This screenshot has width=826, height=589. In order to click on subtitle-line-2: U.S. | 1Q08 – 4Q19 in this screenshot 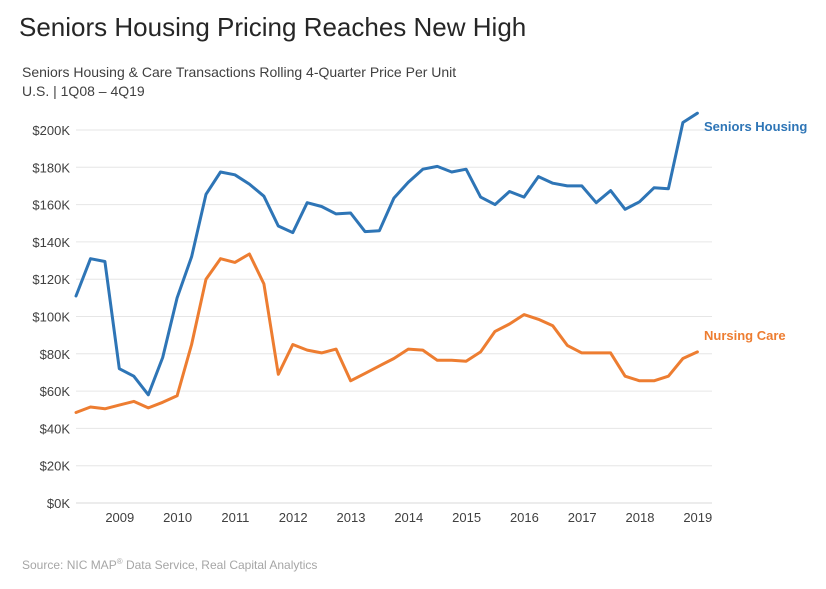, I will do `click(83, 91)`.